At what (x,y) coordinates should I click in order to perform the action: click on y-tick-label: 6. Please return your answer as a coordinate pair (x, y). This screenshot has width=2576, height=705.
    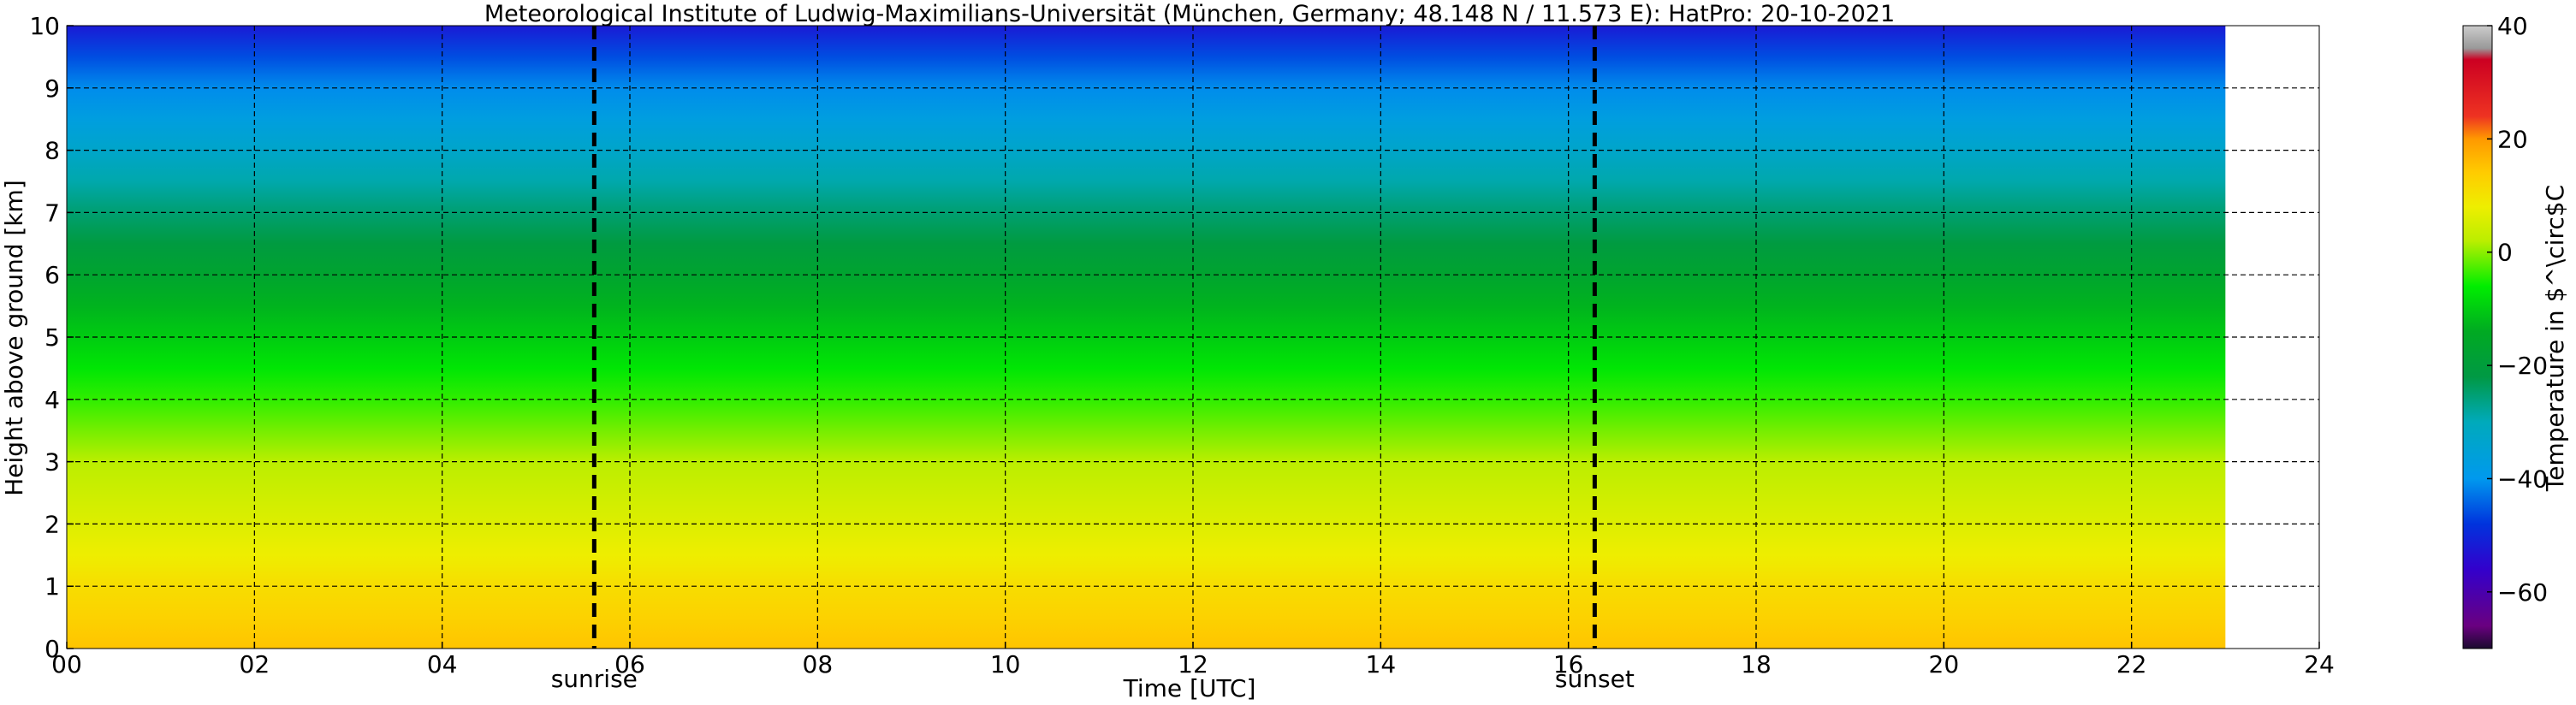
    Looking at the image, I should click on (52, 275).